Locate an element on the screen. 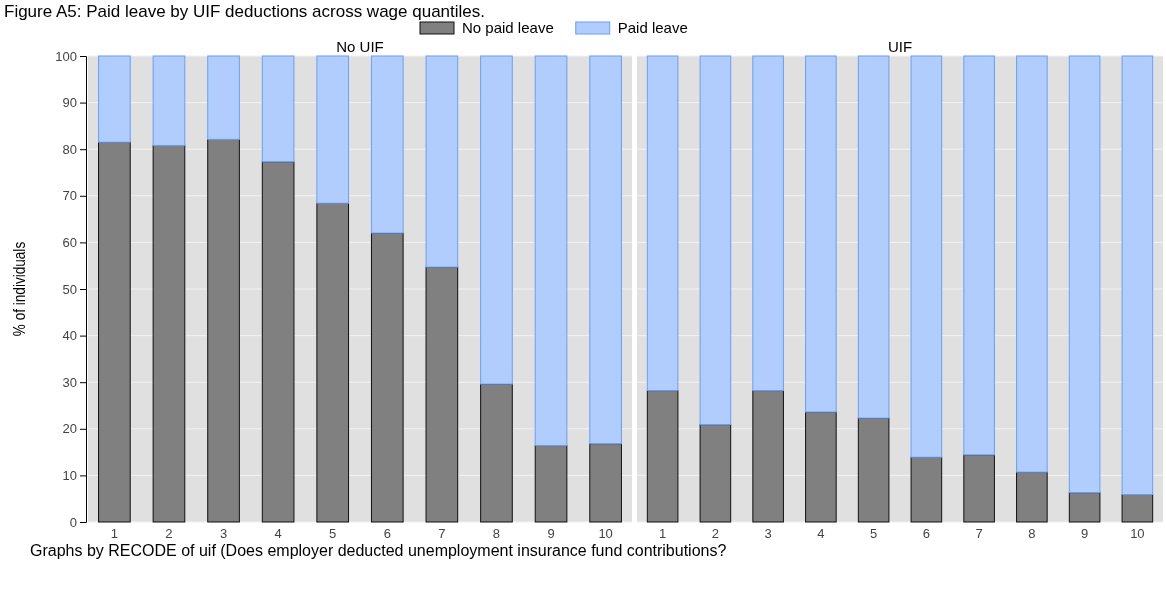 This screenshot has height=595, width=1166. y-tick-label: 40 is located at coordinates (69, 336).